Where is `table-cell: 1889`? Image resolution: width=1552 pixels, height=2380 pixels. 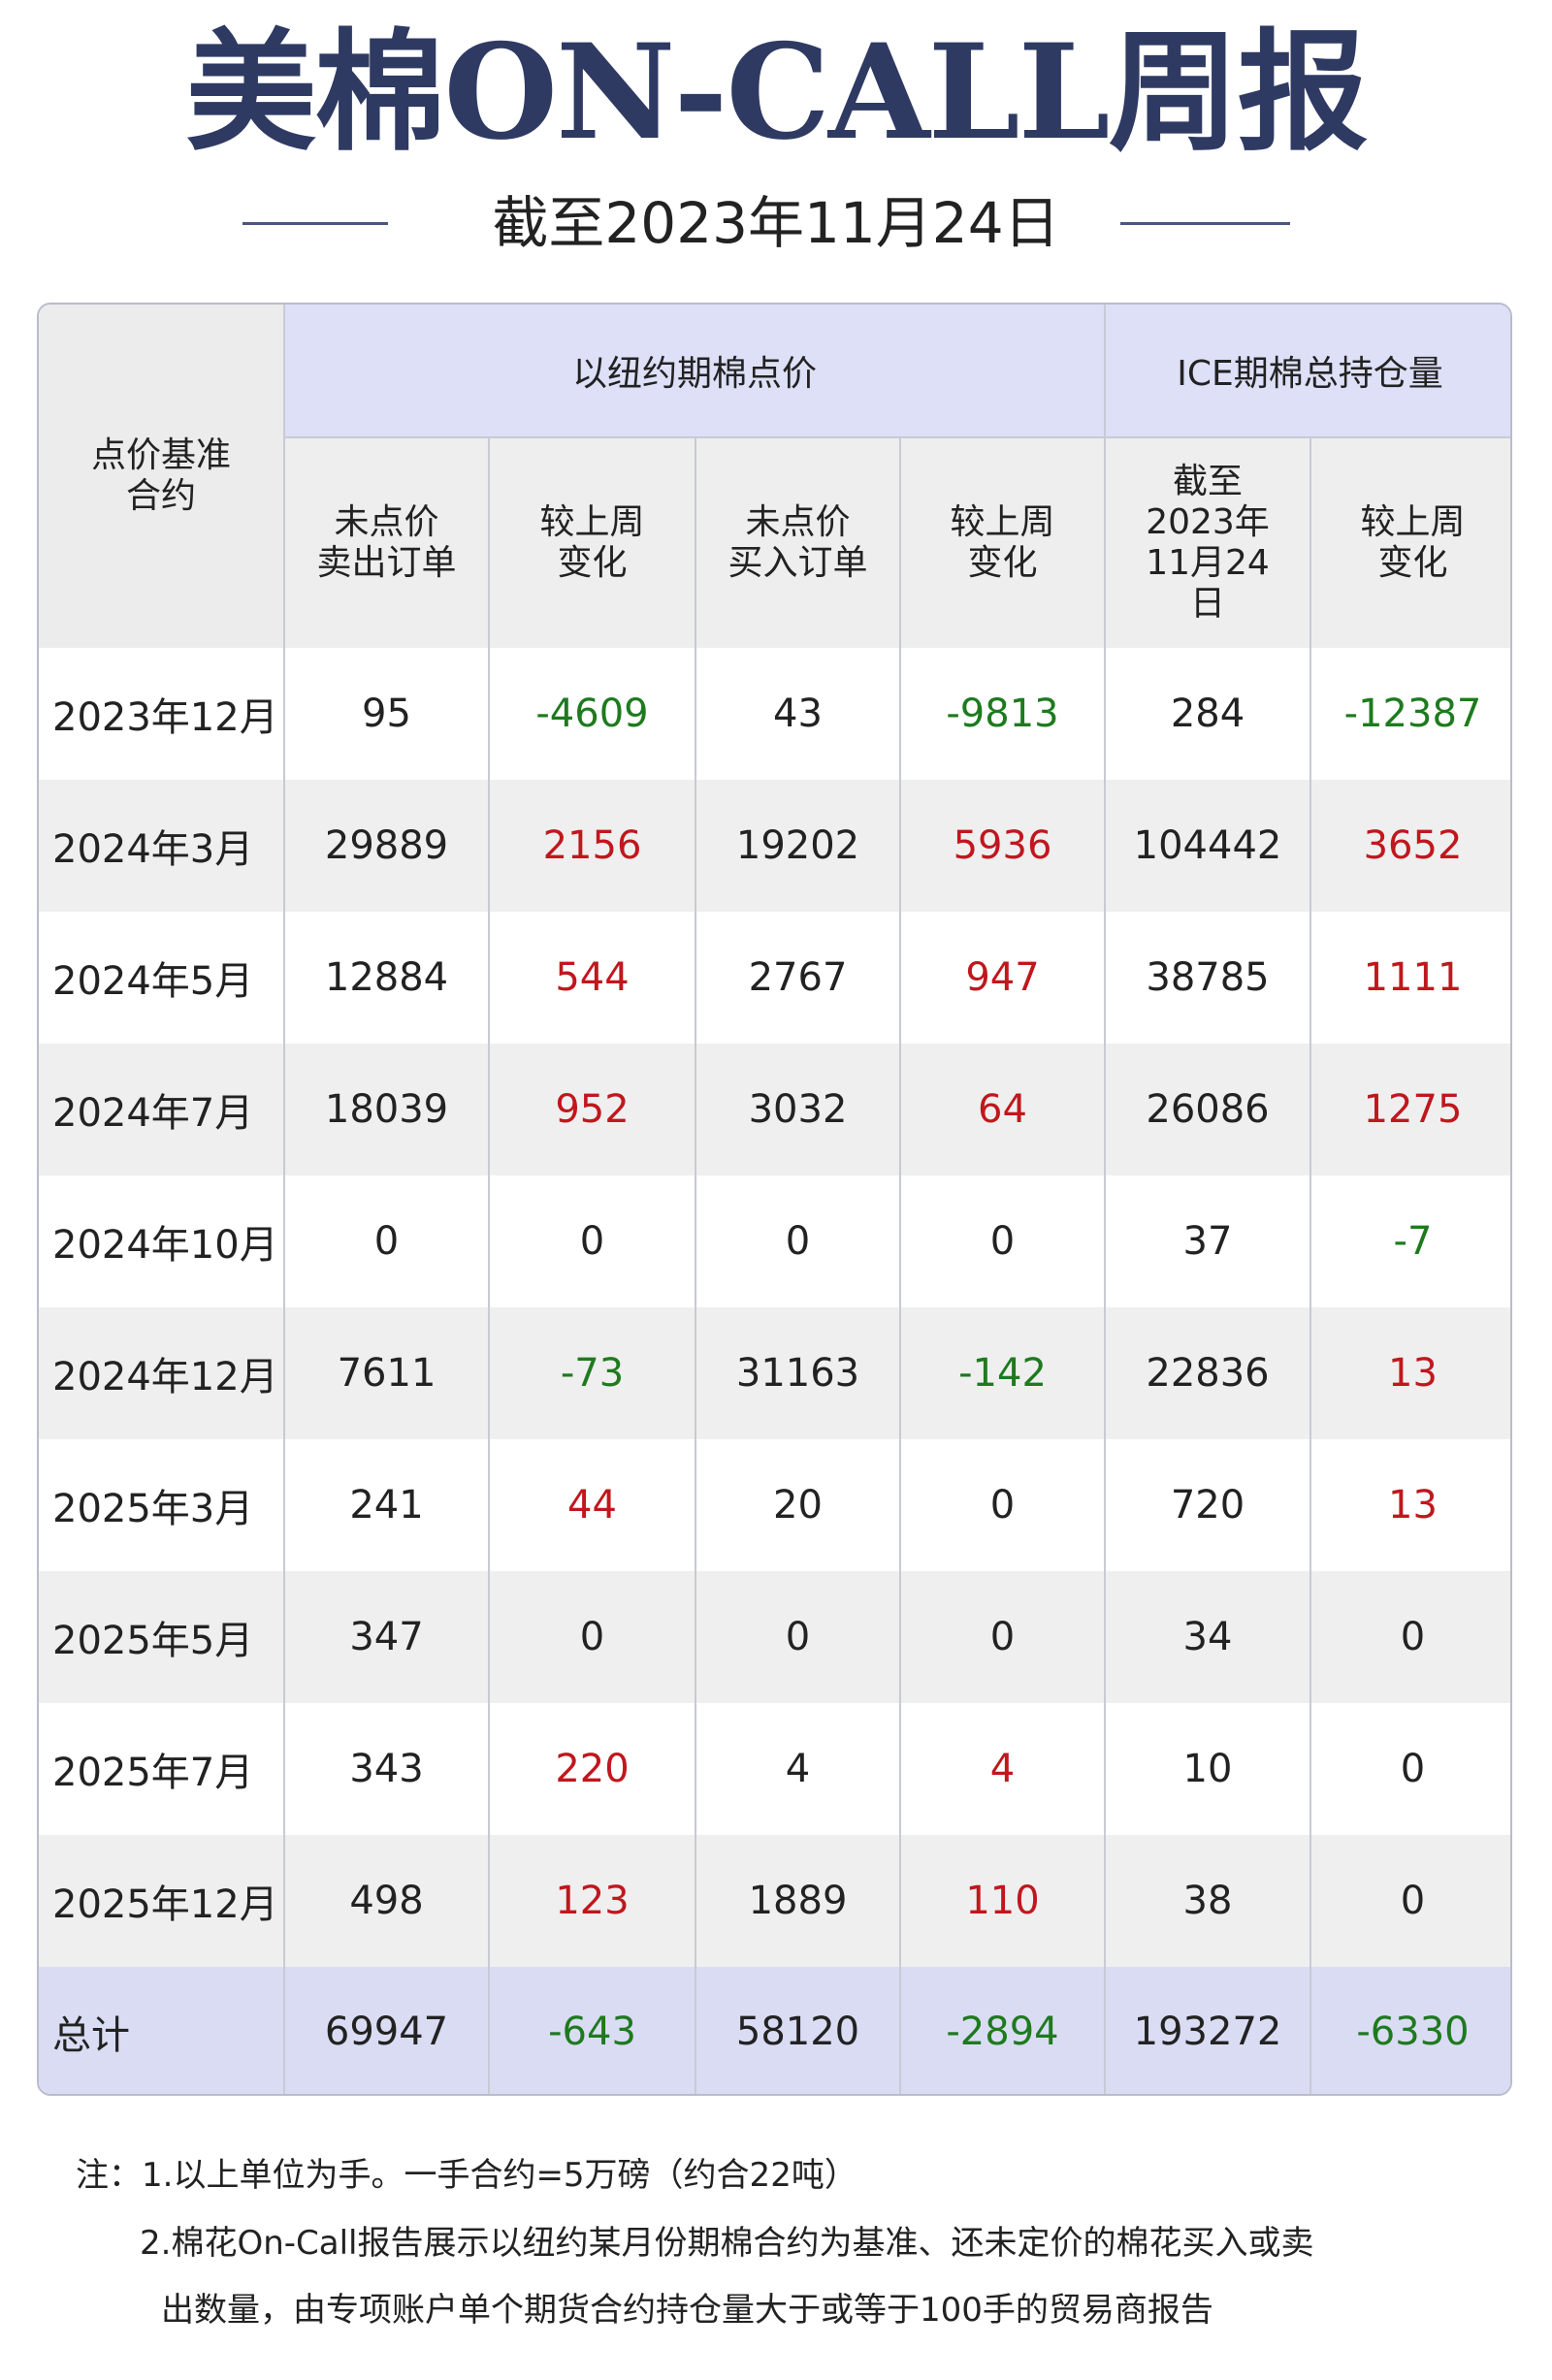
table-cell: 1889 is located at coordinates (798, 1901).